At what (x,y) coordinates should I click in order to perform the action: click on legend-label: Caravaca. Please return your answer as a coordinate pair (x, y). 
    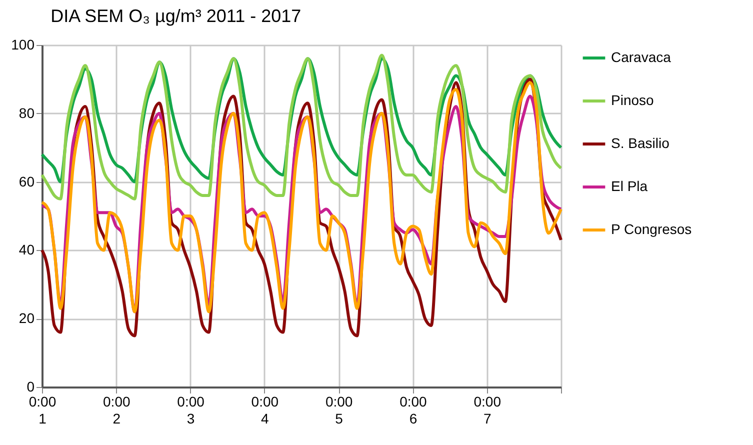
    Looking at the image, I should click on (641, 57).